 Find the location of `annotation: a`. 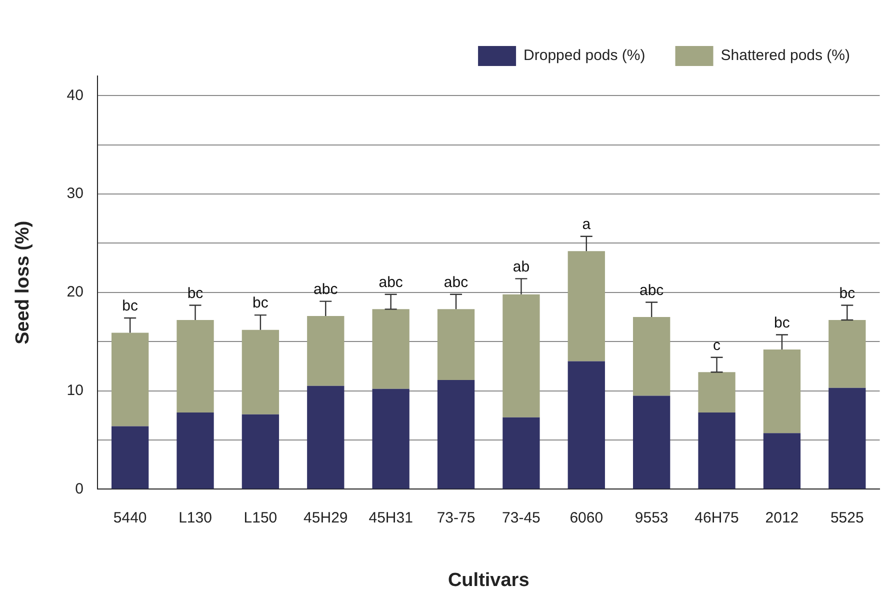

annotation: a is located at coordinates (587, 224).